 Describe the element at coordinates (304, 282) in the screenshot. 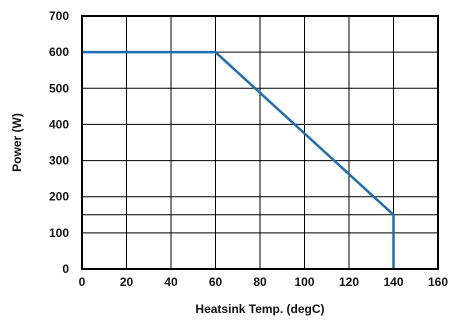

I see `x-tick-label: 100` at that location.